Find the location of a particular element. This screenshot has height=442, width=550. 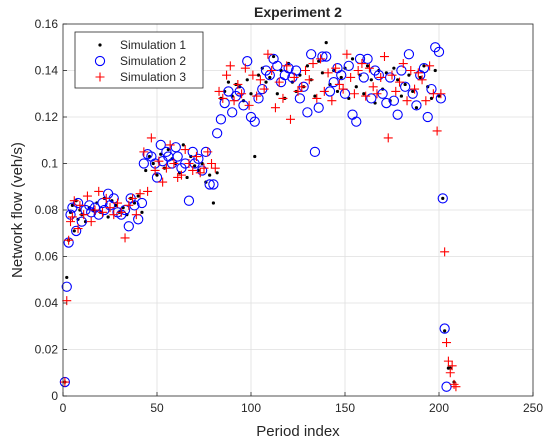

y-tick-label: 0.1 is located at coordinates (49, 164).